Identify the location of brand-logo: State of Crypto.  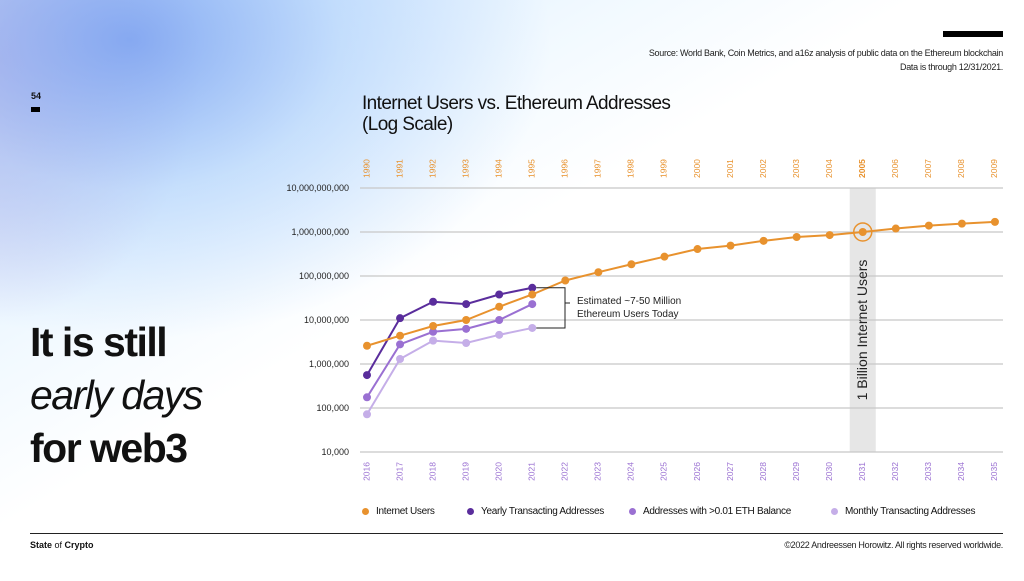
(62, 545).